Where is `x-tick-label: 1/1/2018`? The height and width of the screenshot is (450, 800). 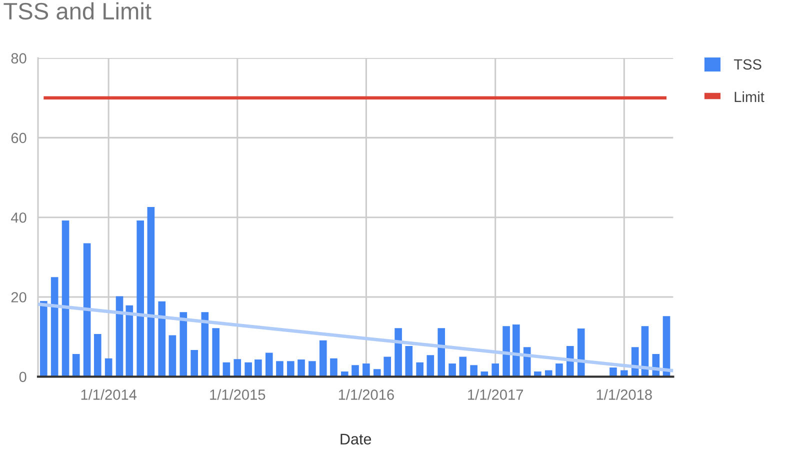
x-tick-label: 1/1/2018 is located at coordinates (624, 394).